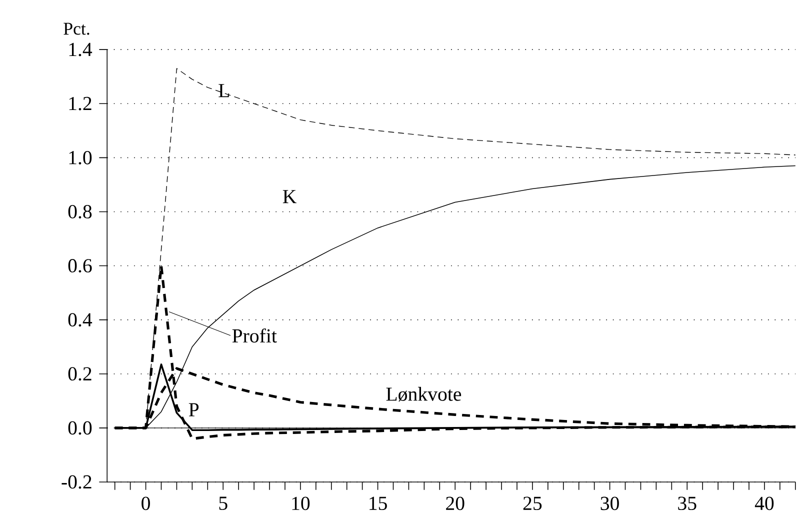  What do you see at coordinates (193, 409) in the screenshot?
I see `annotation: P` at bounding box center [193, 409].